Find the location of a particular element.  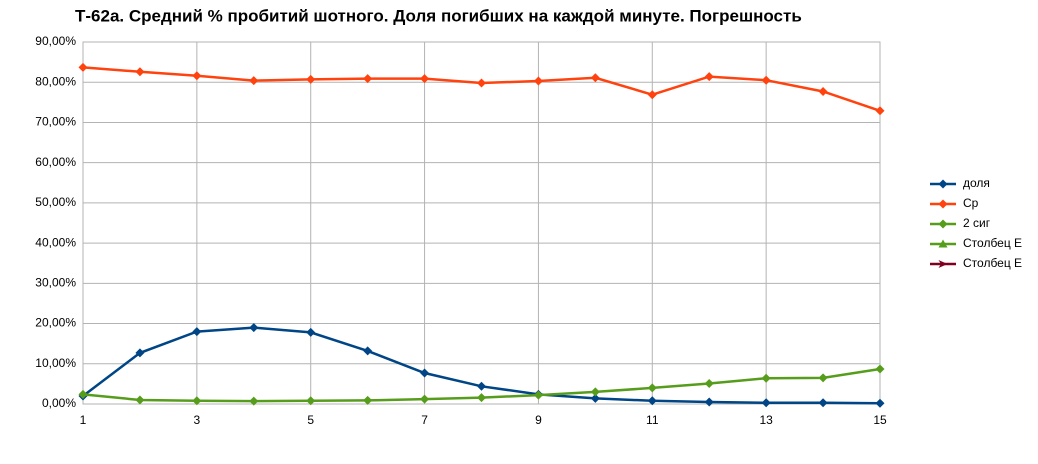

x-tick-label: 11 is located at coordinates (652, 420).